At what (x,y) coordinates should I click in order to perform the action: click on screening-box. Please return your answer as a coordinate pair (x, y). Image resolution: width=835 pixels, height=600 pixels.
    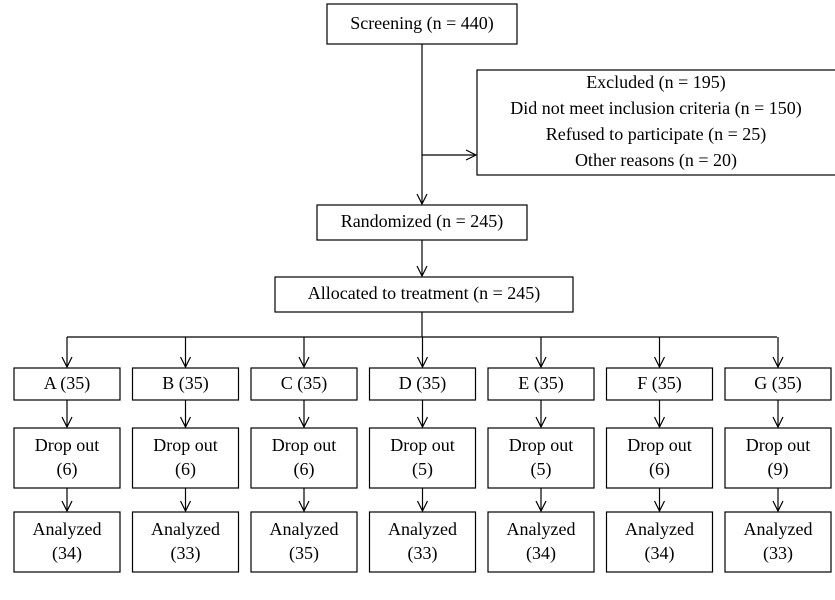
    Looking at the image, I should click on (422, 24).